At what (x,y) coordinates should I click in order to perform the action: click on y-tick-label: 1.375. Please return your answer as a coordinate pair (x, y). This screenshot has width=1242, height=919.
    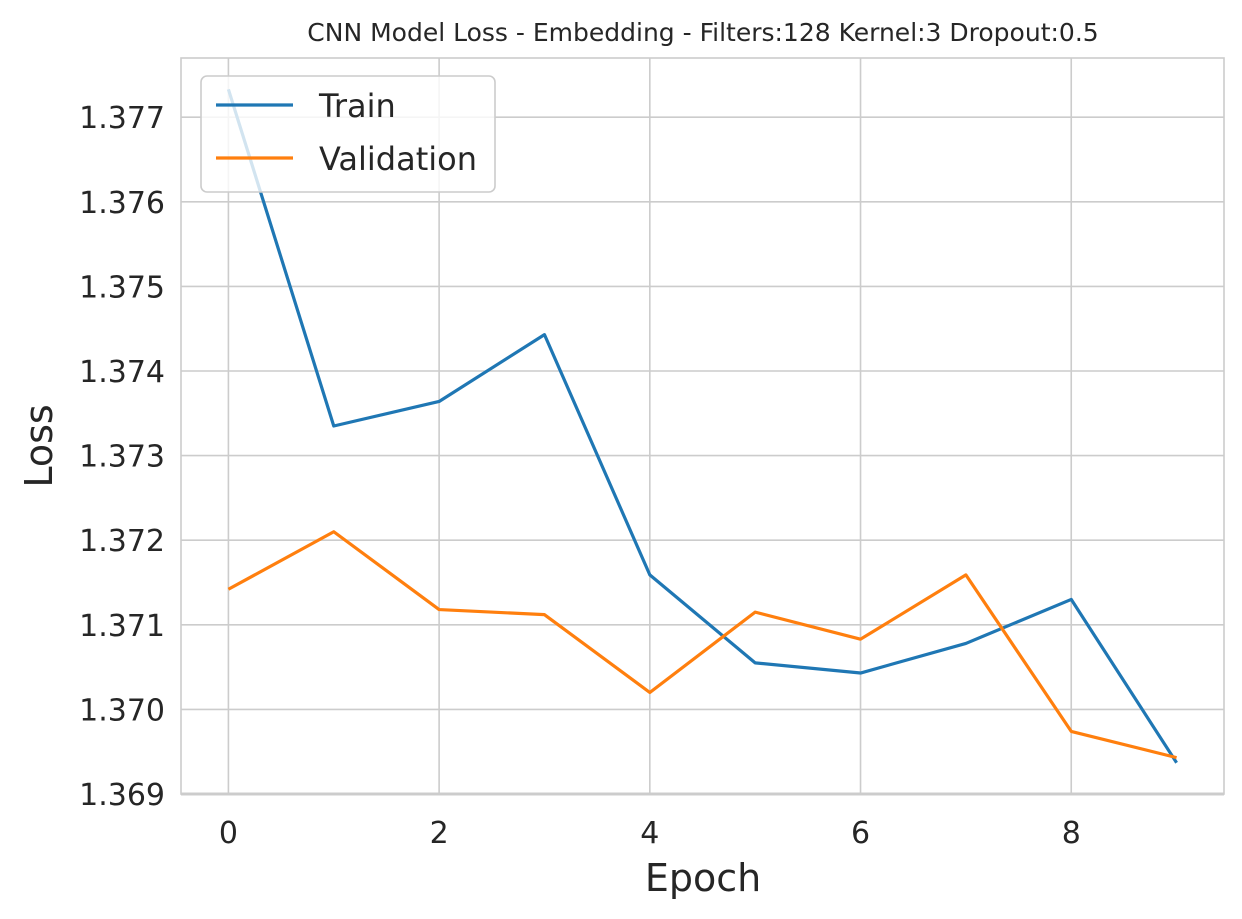
    Looking at the image, I should click on (122, 287).